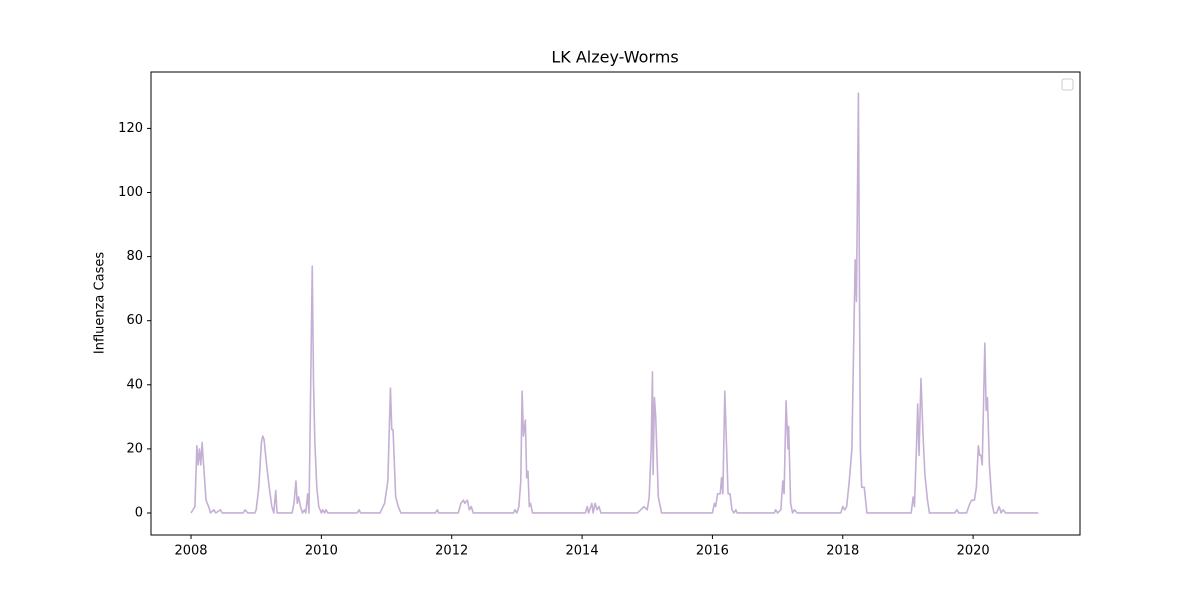 The height and width of the screenshot is (604, 1200). What do you see at coordinates (614, 57) in the screenshot?
I see `chart-title: LK Alzey-Worms` at bounding box center [614, 57].